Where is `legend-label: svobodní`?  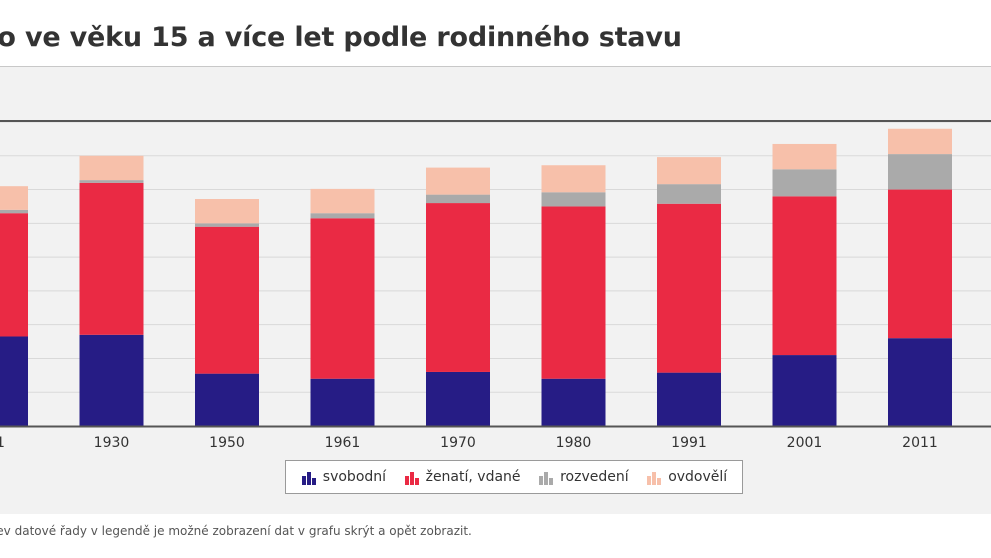
legend-label: svobodní is located at coordinates (354, 477).